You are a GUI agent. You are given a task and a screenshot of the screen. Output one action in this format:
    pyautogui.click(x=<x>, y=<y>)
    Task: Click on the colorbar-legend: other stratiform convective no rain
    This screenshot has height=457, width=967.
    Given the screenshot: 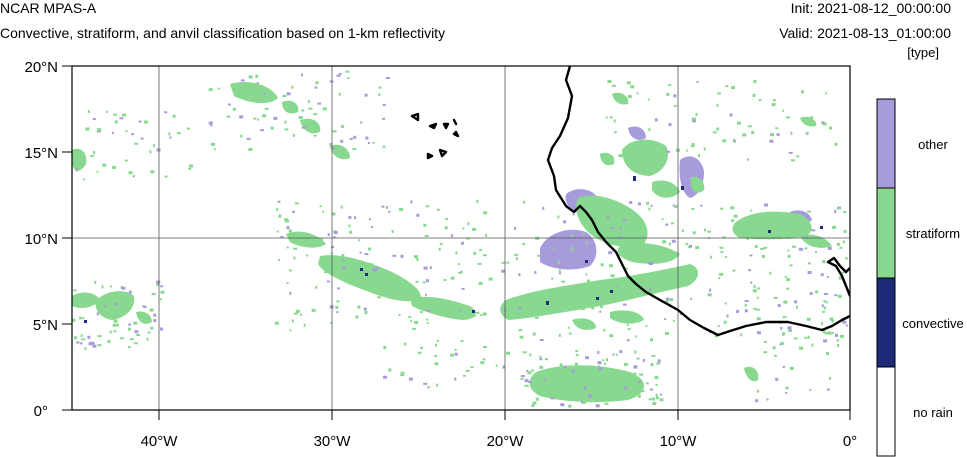 What is the action you would take?
    pyautogui.click(x=920, y=277)
    